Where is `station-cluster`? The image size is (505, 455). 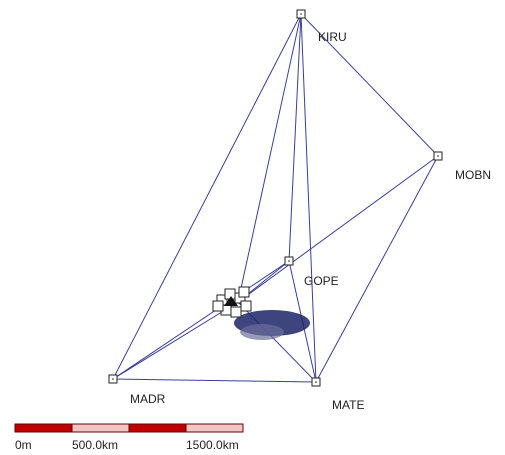 station-cluster is located at coordinates (261, 313).